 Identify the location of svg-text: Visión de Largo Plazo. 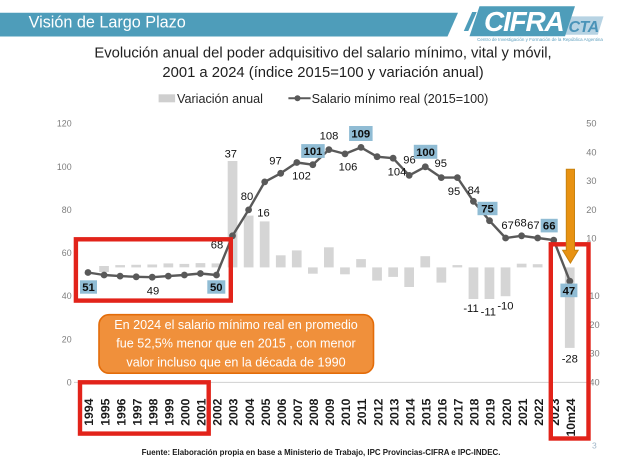
(107, 22).